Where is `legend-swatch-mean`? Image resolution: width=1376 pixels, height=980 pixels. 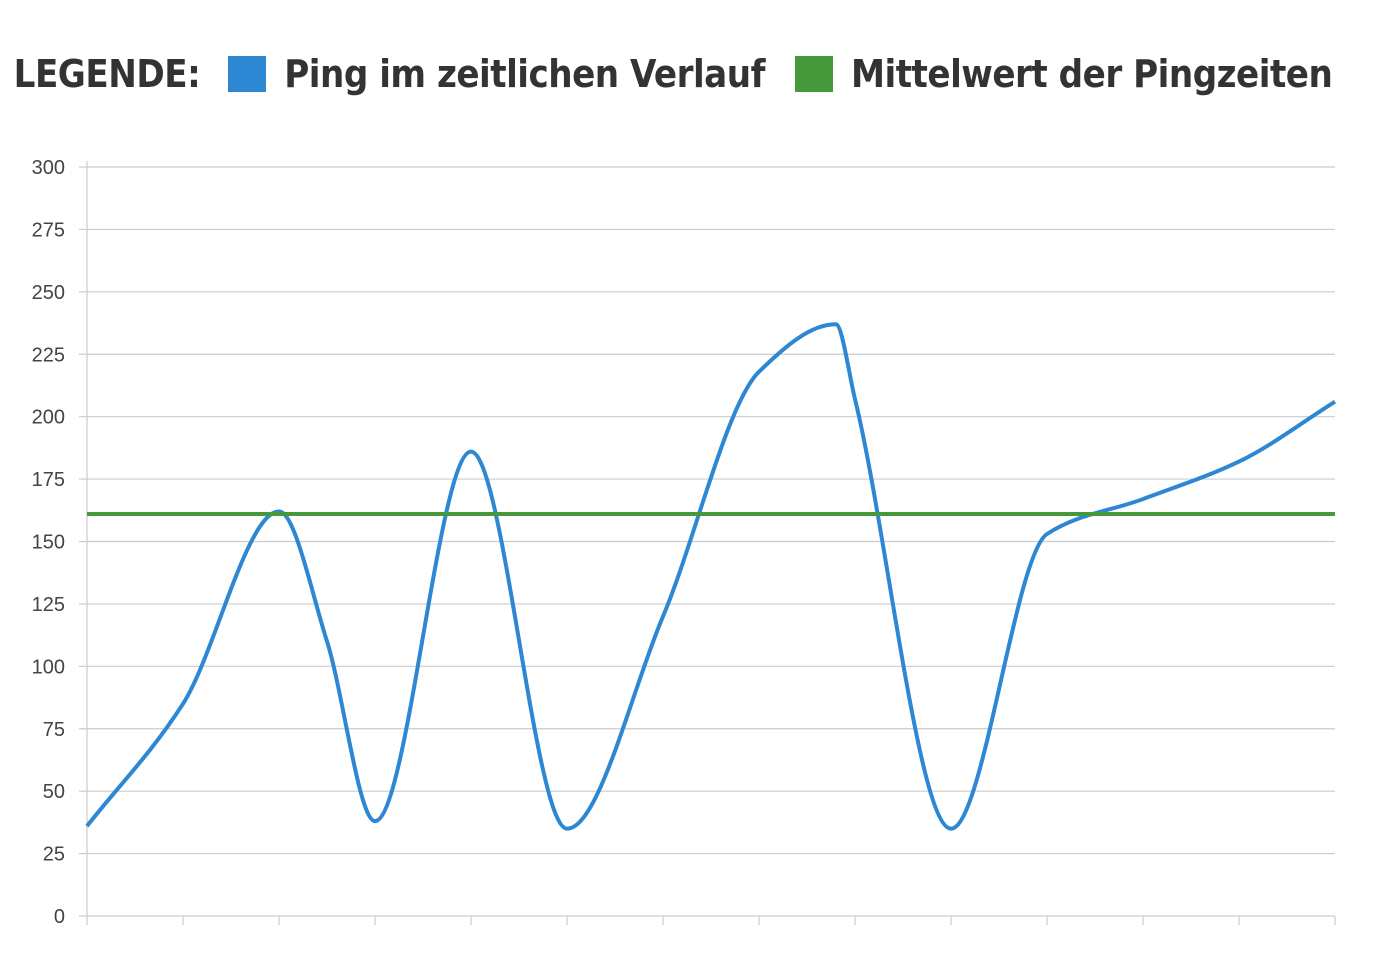 legend-swatch-mean is located at coordinates (813, 74).